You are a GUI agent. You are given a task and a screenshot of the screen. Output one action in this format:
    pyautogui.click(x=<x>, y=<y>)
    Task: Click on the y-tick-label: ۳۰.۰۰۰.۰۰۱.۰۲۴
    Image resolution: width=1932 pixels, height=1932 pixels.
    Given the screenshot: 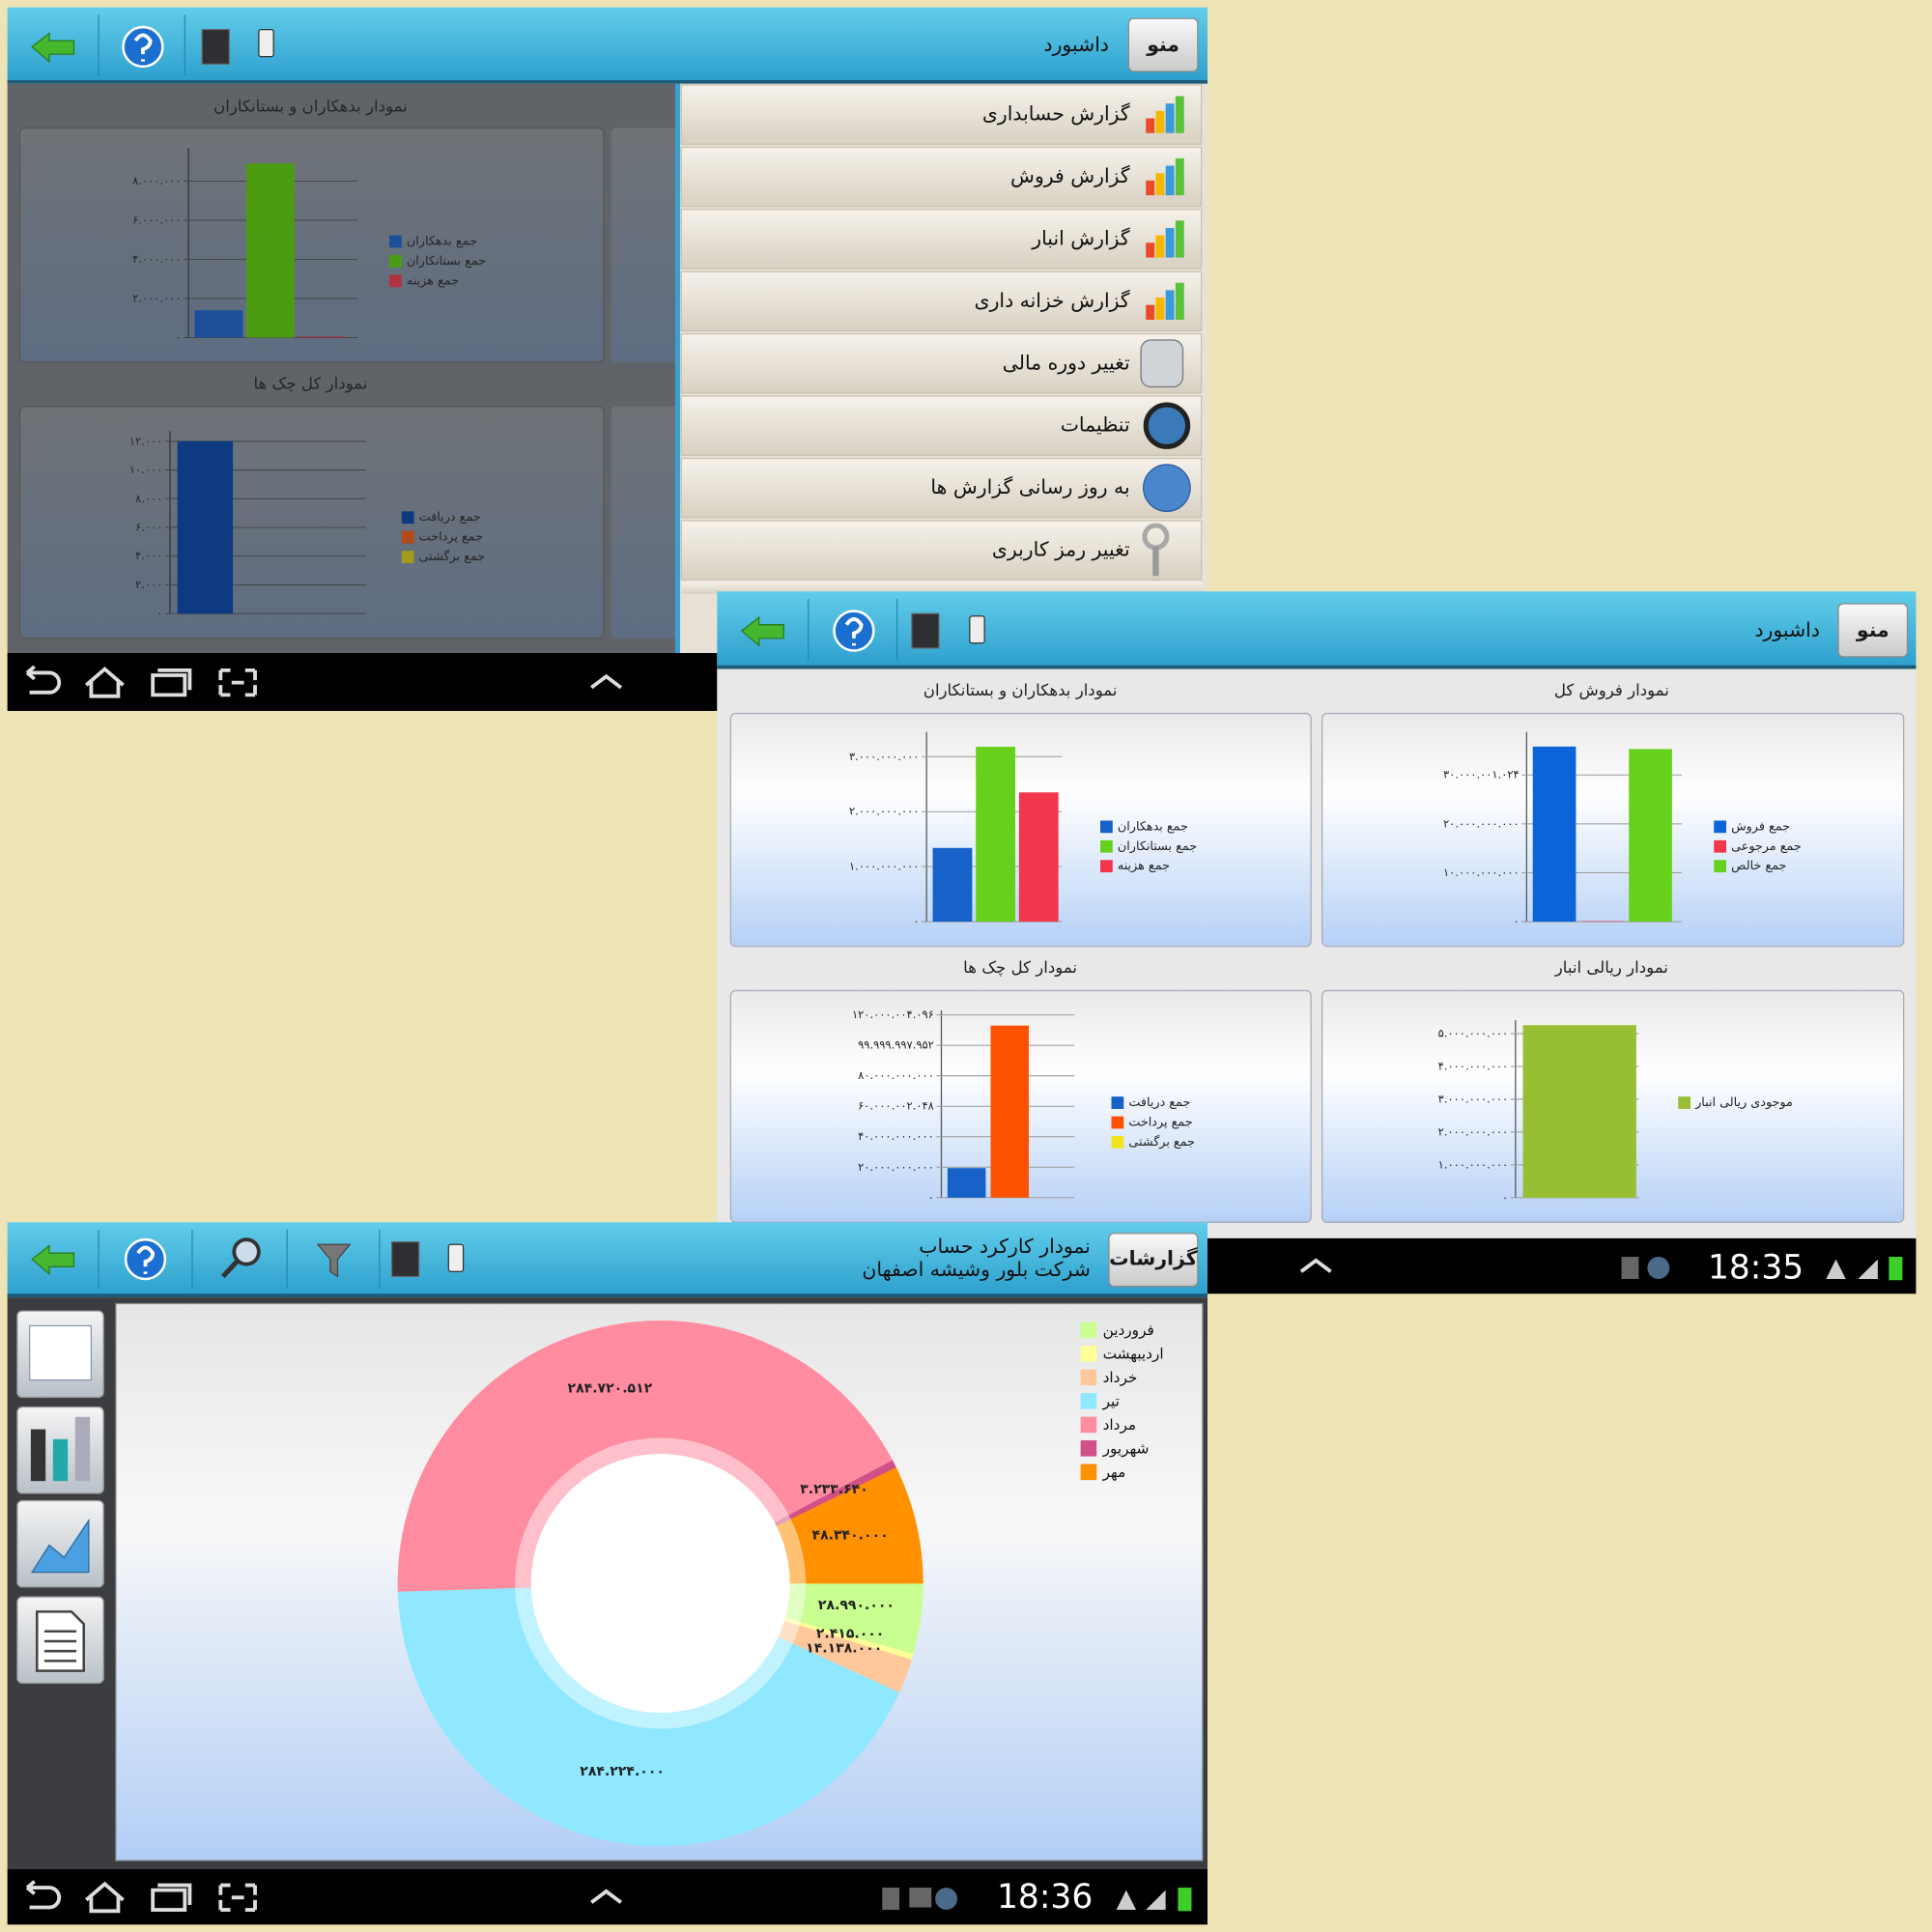 What is the action you would take?
    pyautogui.click(x=1481, y=774)
    